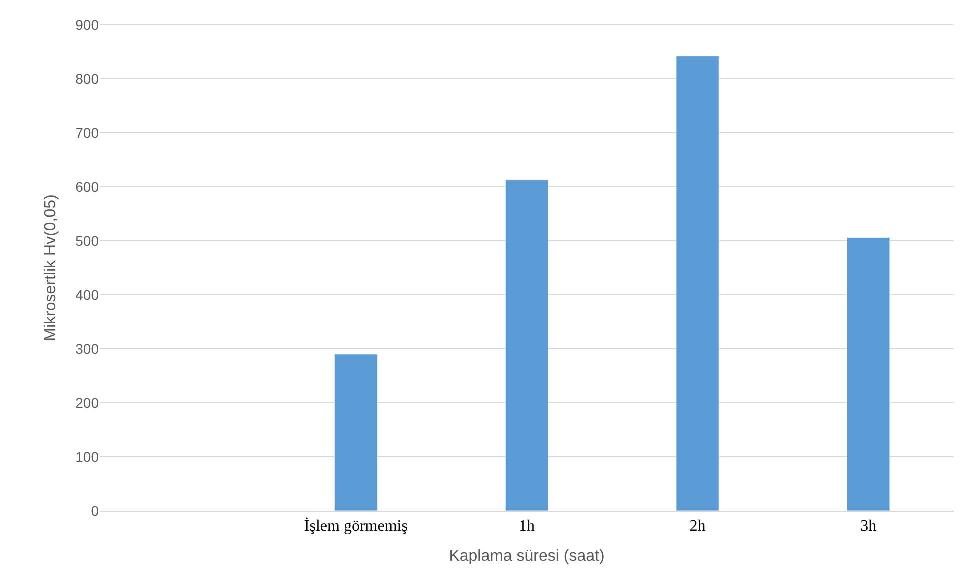  I want to click on y-tick-label: 800, so click(88, 78).